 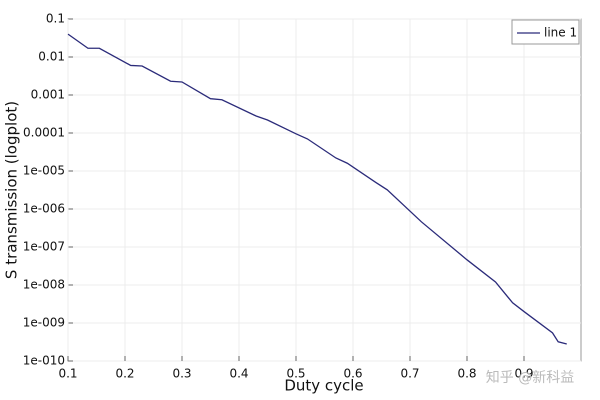 I want to click on y-tick-label: 0.001, so click(x=48, y=95).